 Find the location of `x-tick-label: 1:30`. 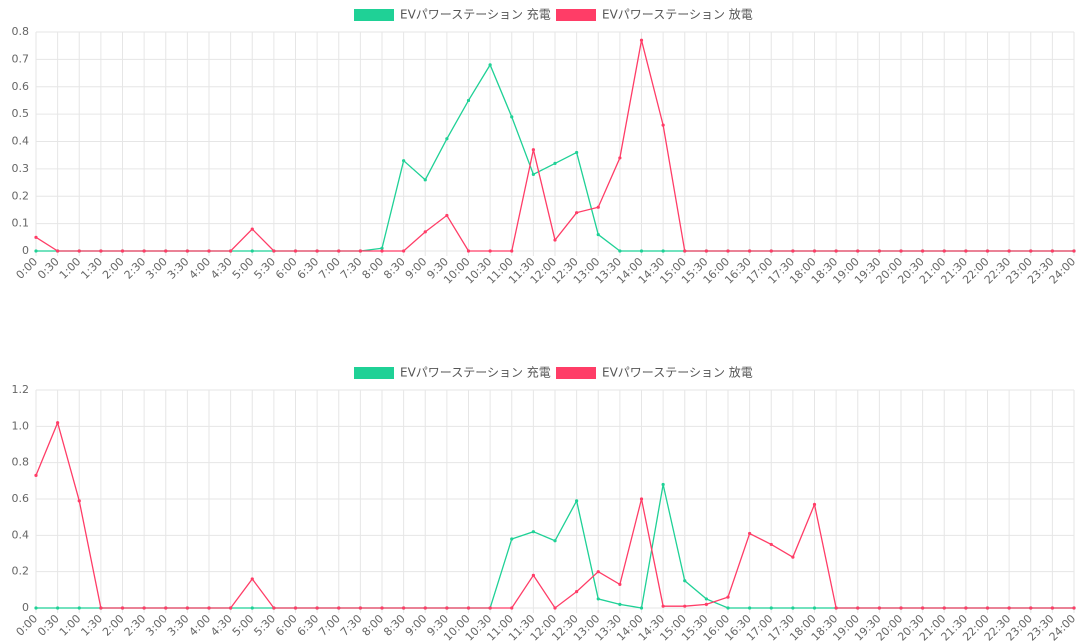

x-tick-label: 1:30 is located at coordinates (91, 625).